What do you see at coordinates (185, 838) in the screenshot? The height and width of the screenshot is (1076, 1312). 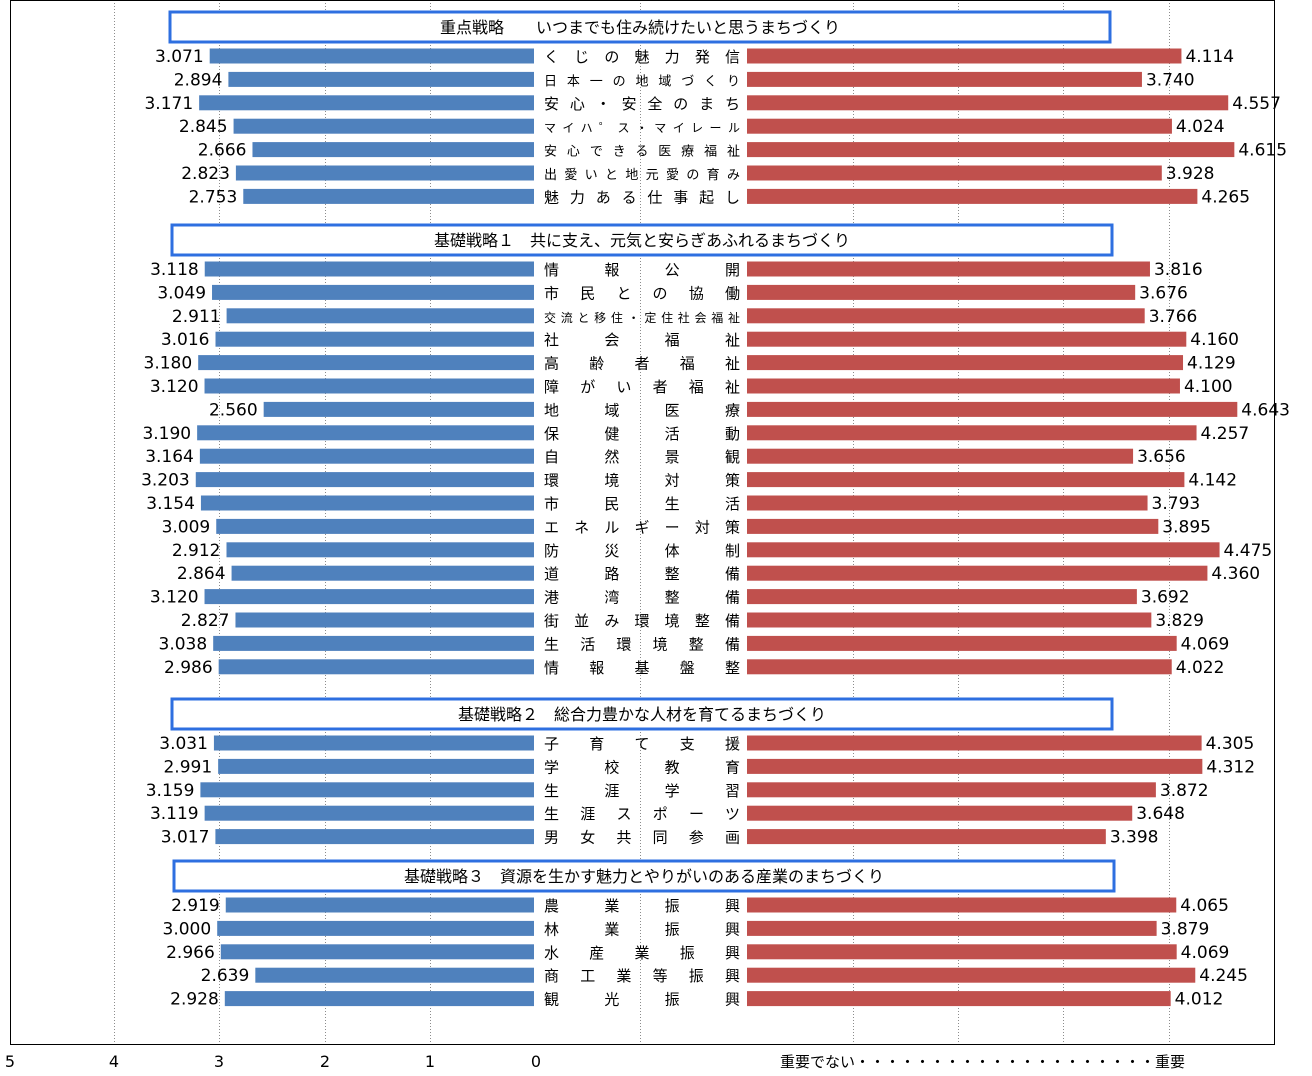 I see `data-label-left: 3.017` at bounding box center [185, 838].